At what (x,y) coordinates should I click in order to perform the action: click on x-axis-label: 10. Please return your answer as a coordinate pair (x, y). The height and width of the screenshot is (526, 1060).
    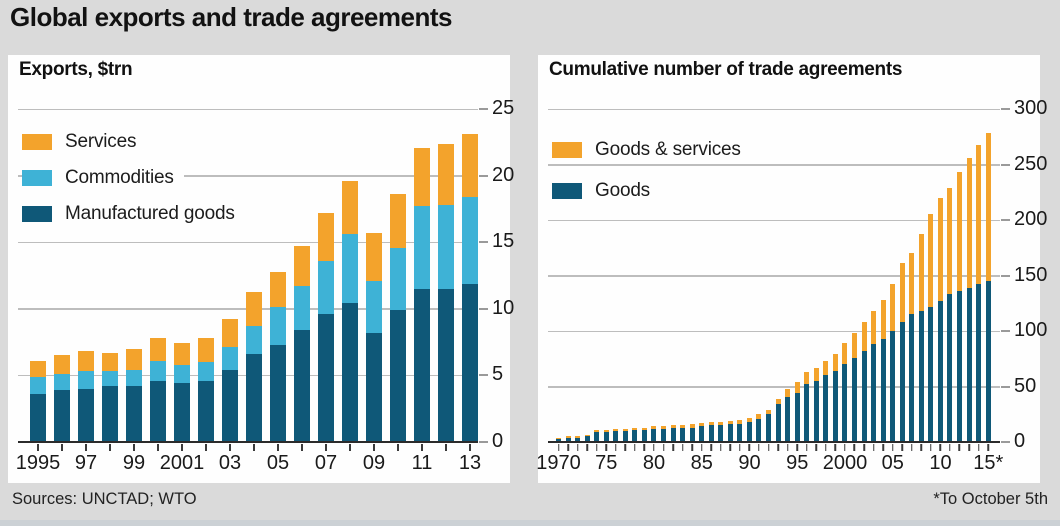
    Looking at the image, I should click on (940, 463).